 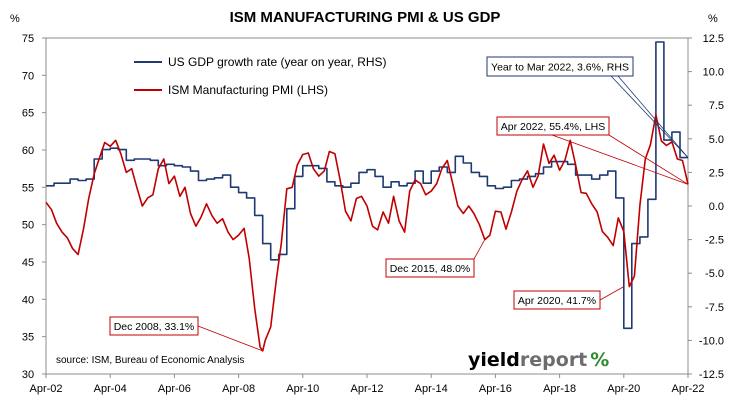 I want to click on legend-label-pmi: ISM Manufacturing PMI (LHS), so click(x=248, y=90).